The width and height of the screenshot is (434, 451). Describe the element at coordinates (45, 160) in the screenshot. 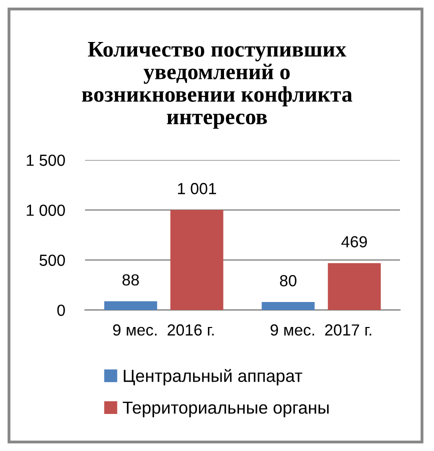

I see `y-tick-label: 1 500` at that location.